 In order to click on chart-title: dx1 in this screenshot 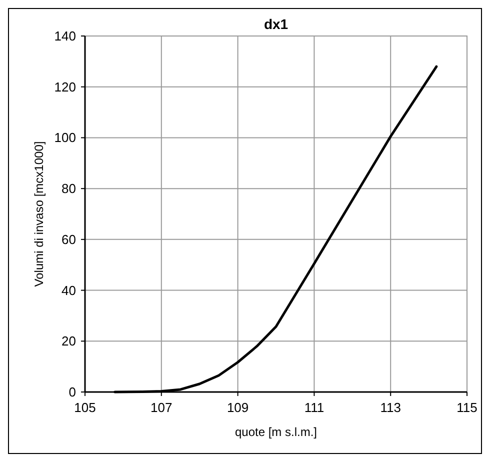, I will do `click(276, 24)`.